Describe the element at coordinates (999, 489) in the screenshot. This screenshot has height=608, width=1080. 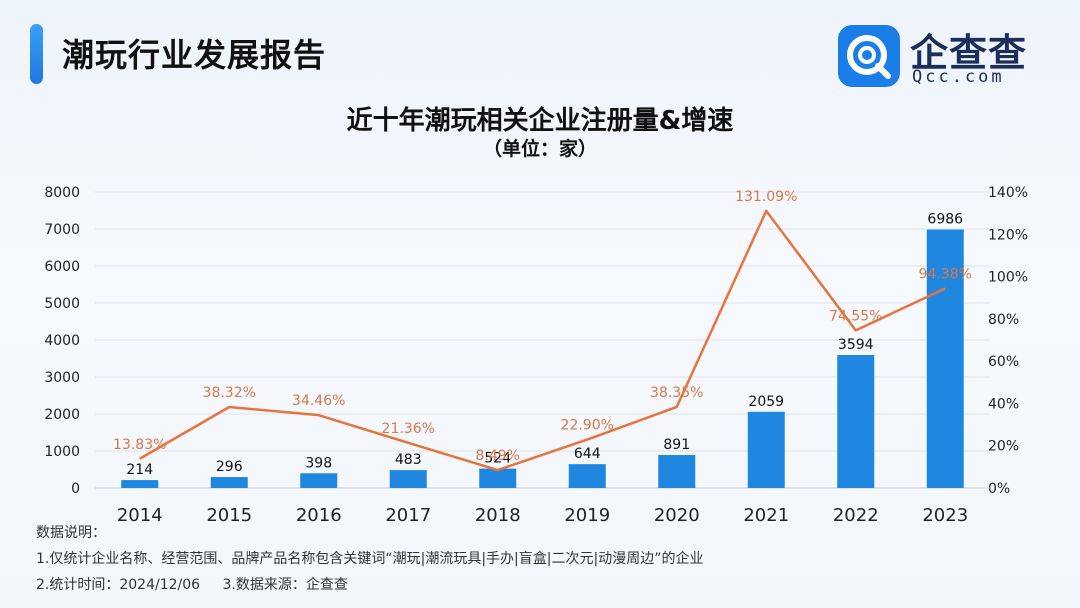
I see `y-right-tick-label: 0%` at that location.